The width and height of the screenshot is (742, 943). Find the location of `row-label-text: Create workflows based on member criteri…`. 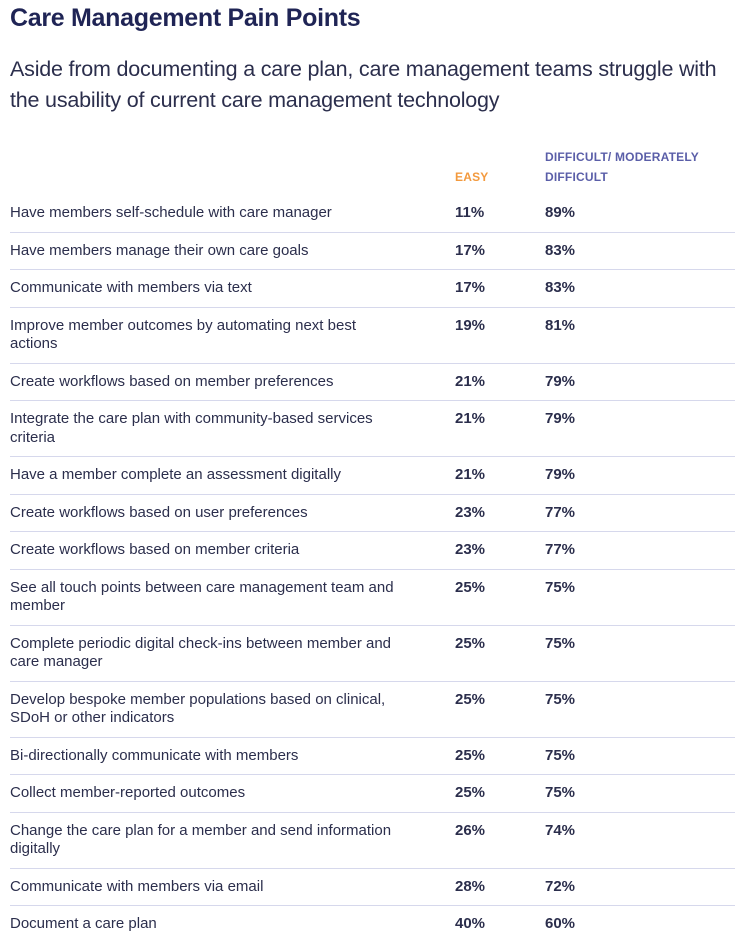

row-label-text: Create workflows based on member criteri… is located at coordinates (155, 549).